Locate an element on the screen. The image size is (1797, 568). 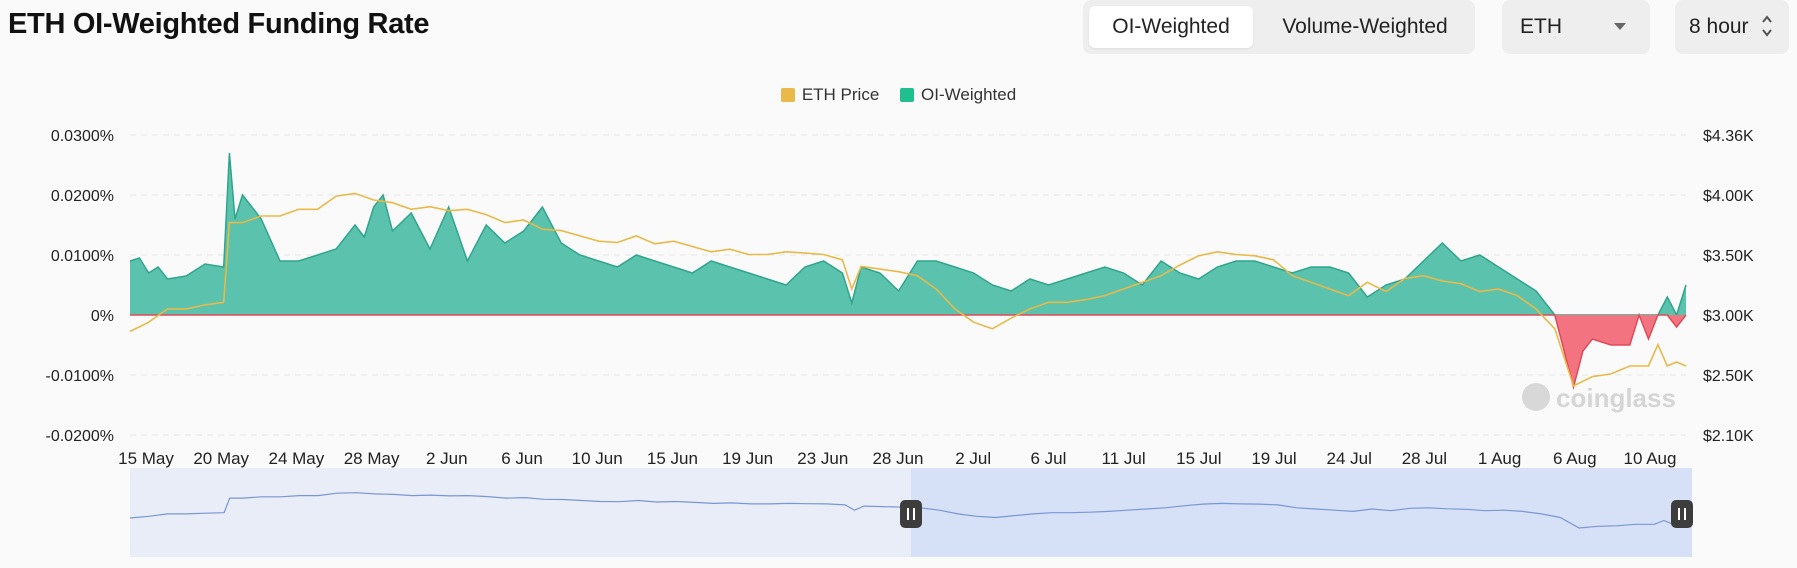
legend-label-oi: OI-Weighted is located at coordinates (969, 94).